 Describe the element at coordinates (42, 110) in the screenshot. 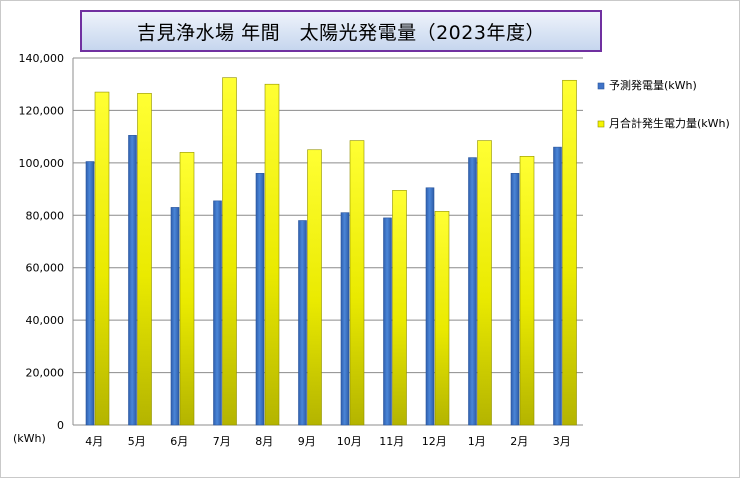

I see `y-tick-label: 120,000` at that location.